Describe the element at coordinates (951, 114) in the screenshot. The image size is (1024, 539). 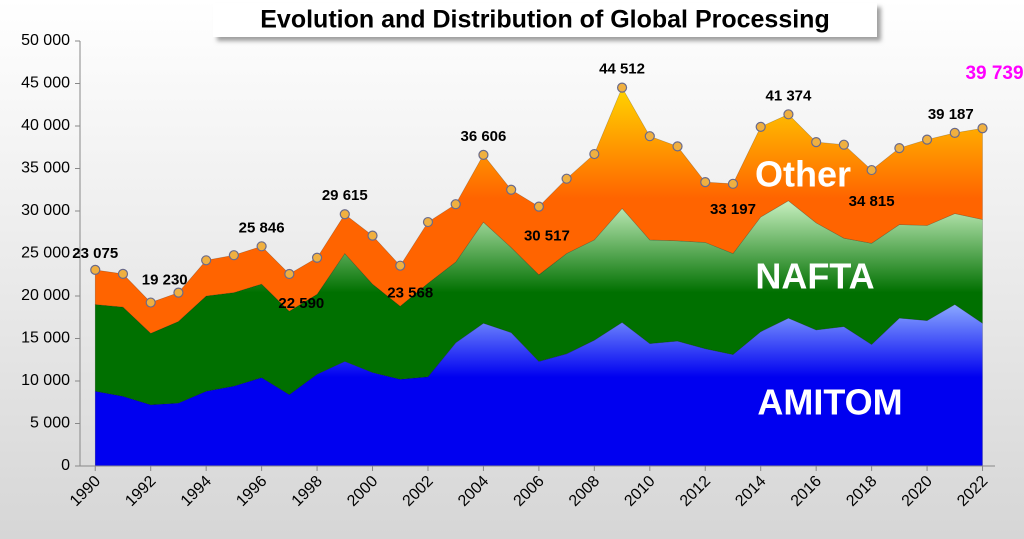
I see `data-label: 39 187` at that location.